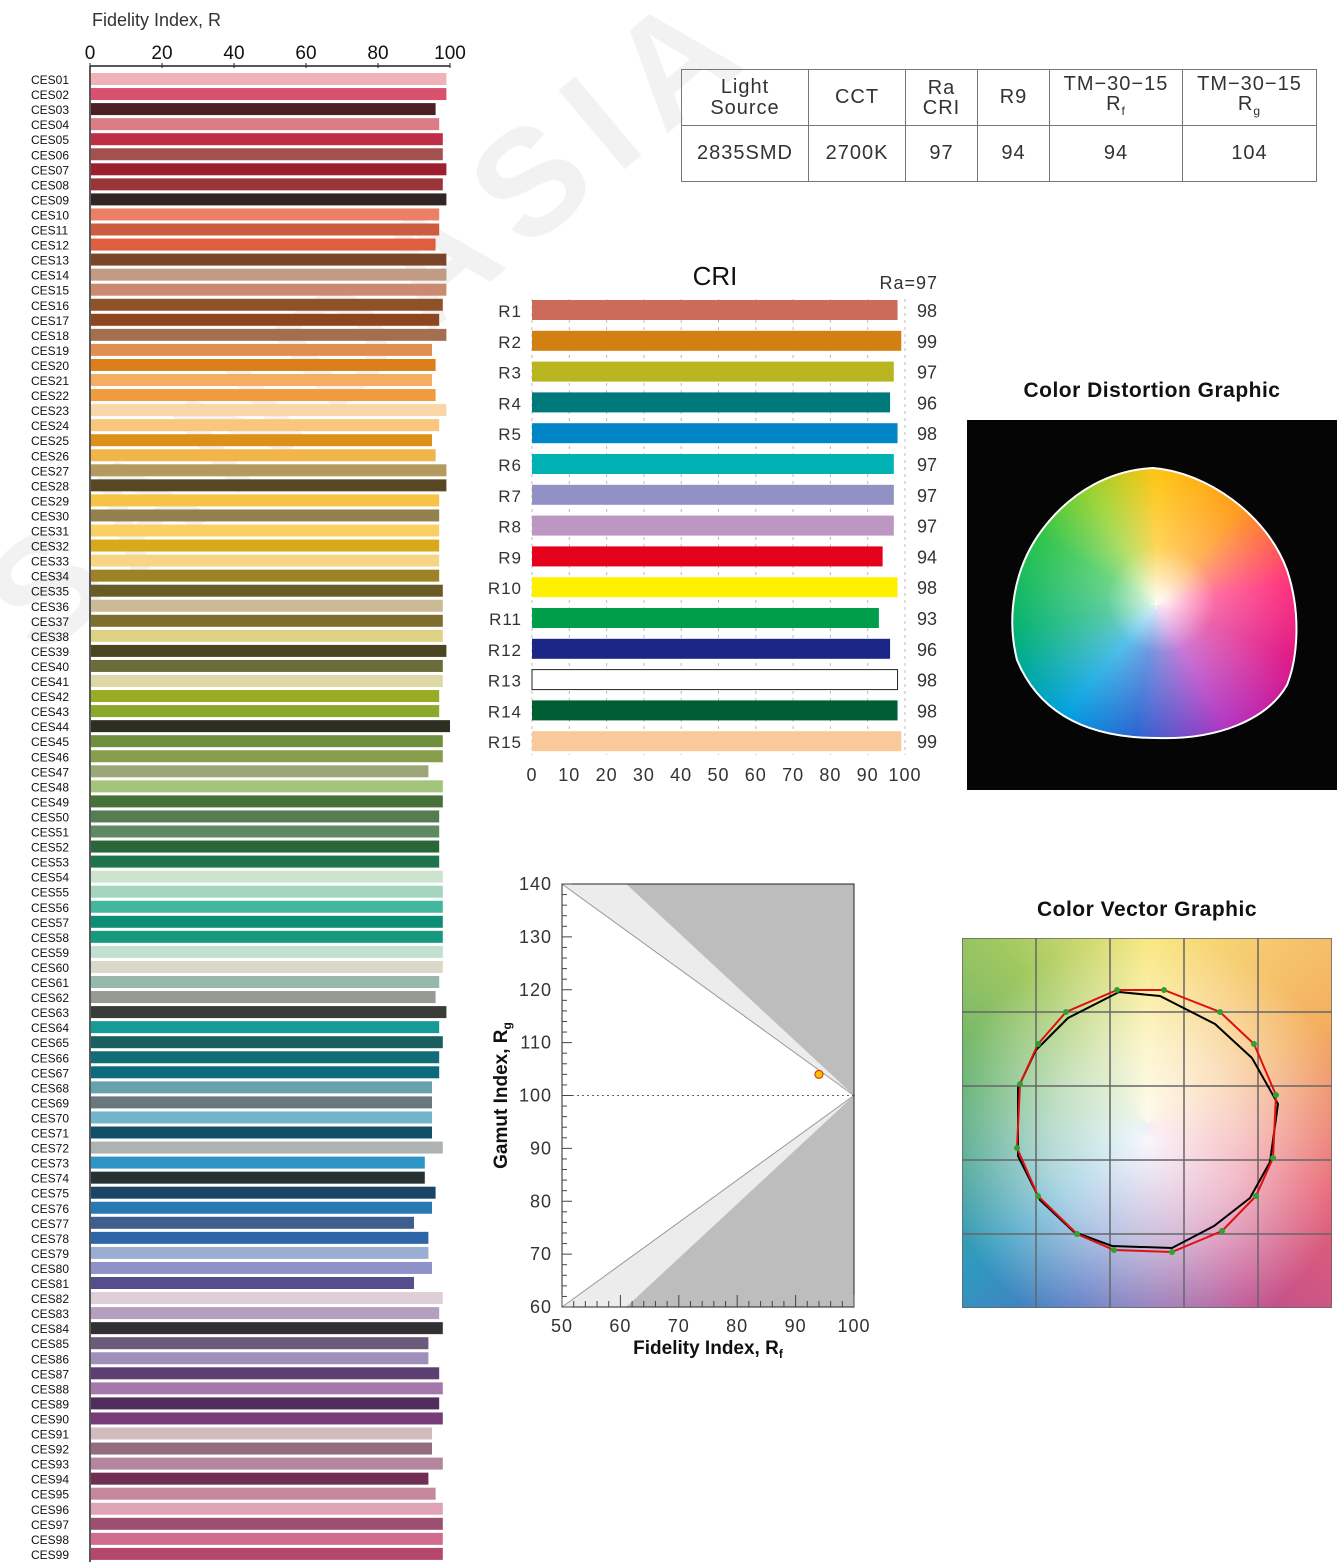 This screenshot has height=1567, width=1342. I want to click on ces-category-label: CES40, so click(50, 667).